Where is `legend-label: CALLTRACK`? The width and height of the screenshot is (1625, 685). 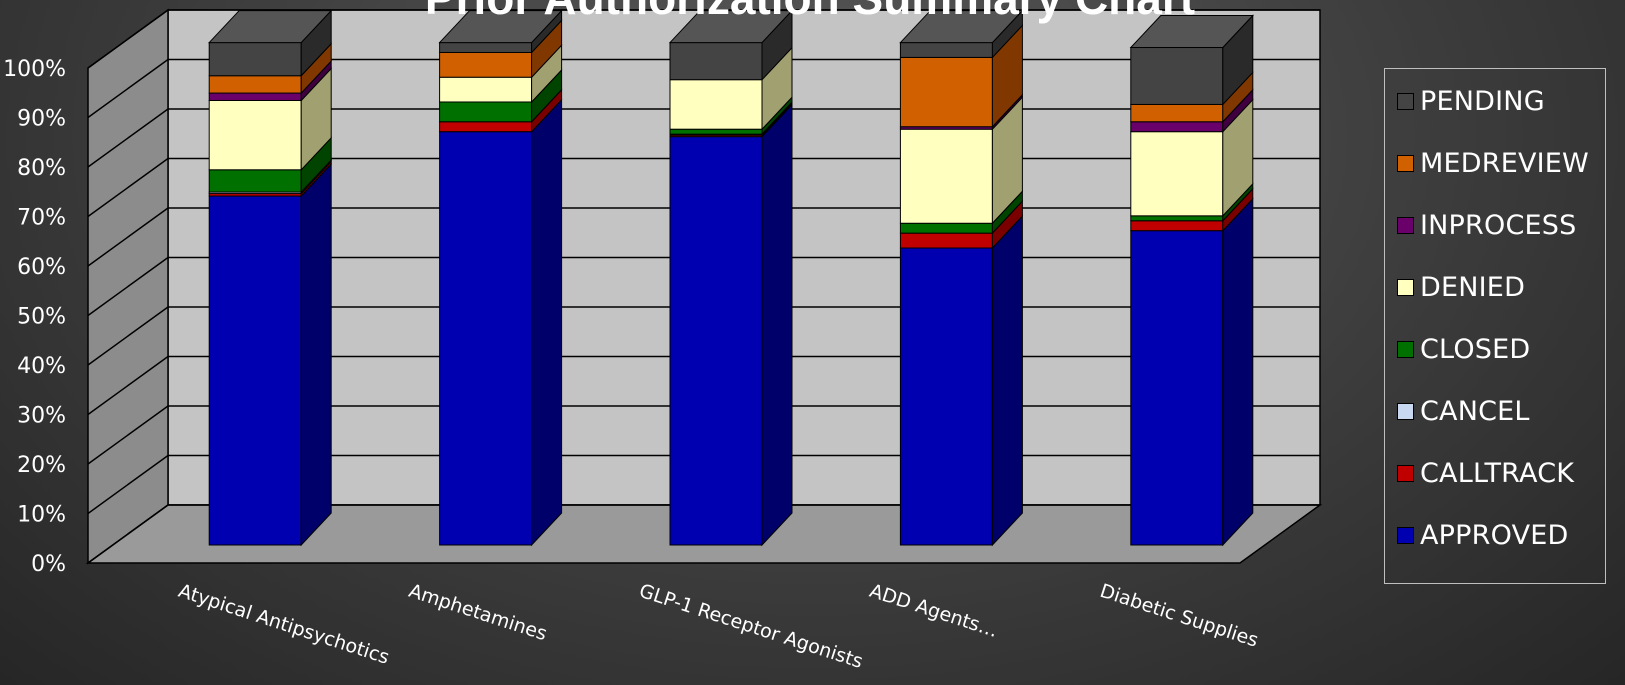
legend-label: CALLTRACK is located at coordinates (1497, 473).